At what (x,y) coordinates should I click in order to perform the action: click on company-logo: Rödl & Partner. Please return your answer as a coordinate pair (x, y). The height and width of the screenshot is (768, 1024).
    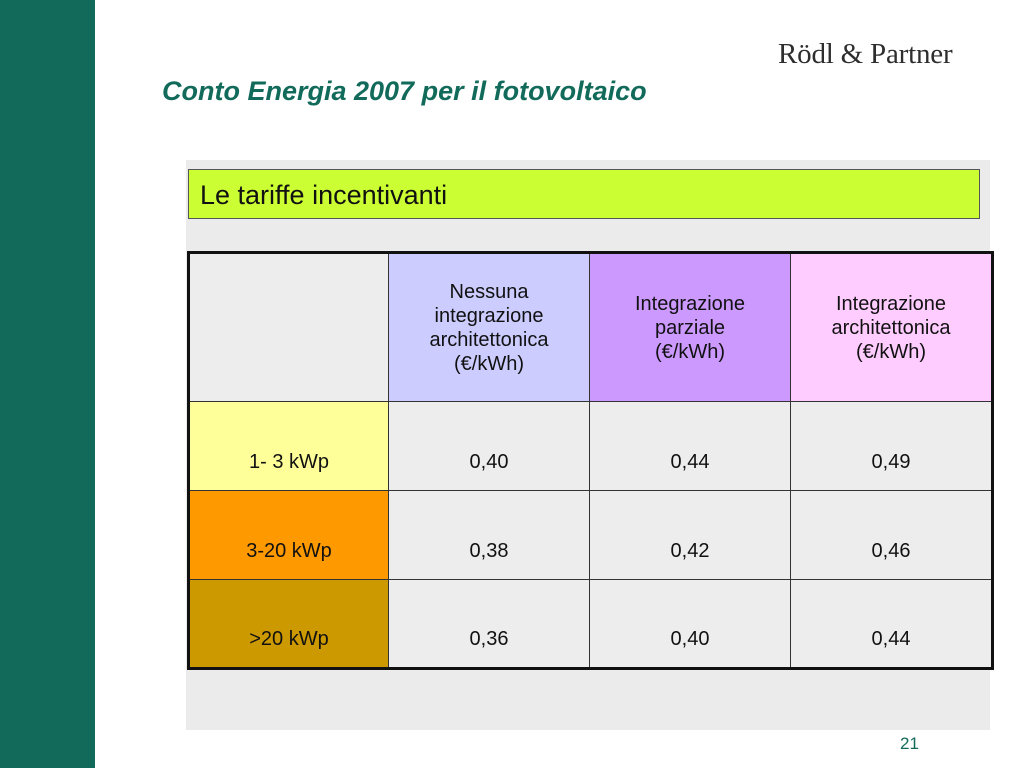
    Looking at the image, I should click on (865, 54).